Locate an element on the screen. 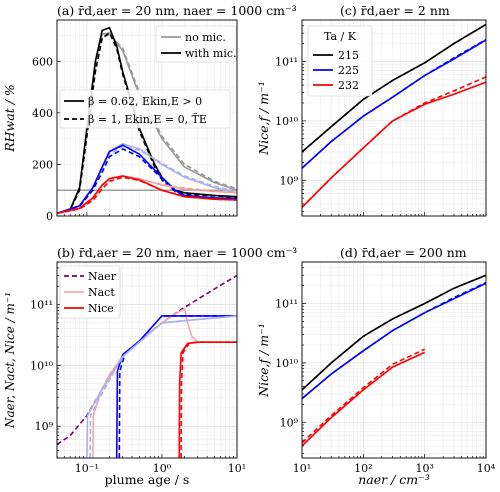 This screenshot has height=492, width=500. x-tick-label: 10⁴ is located at coordinates (486, 468).